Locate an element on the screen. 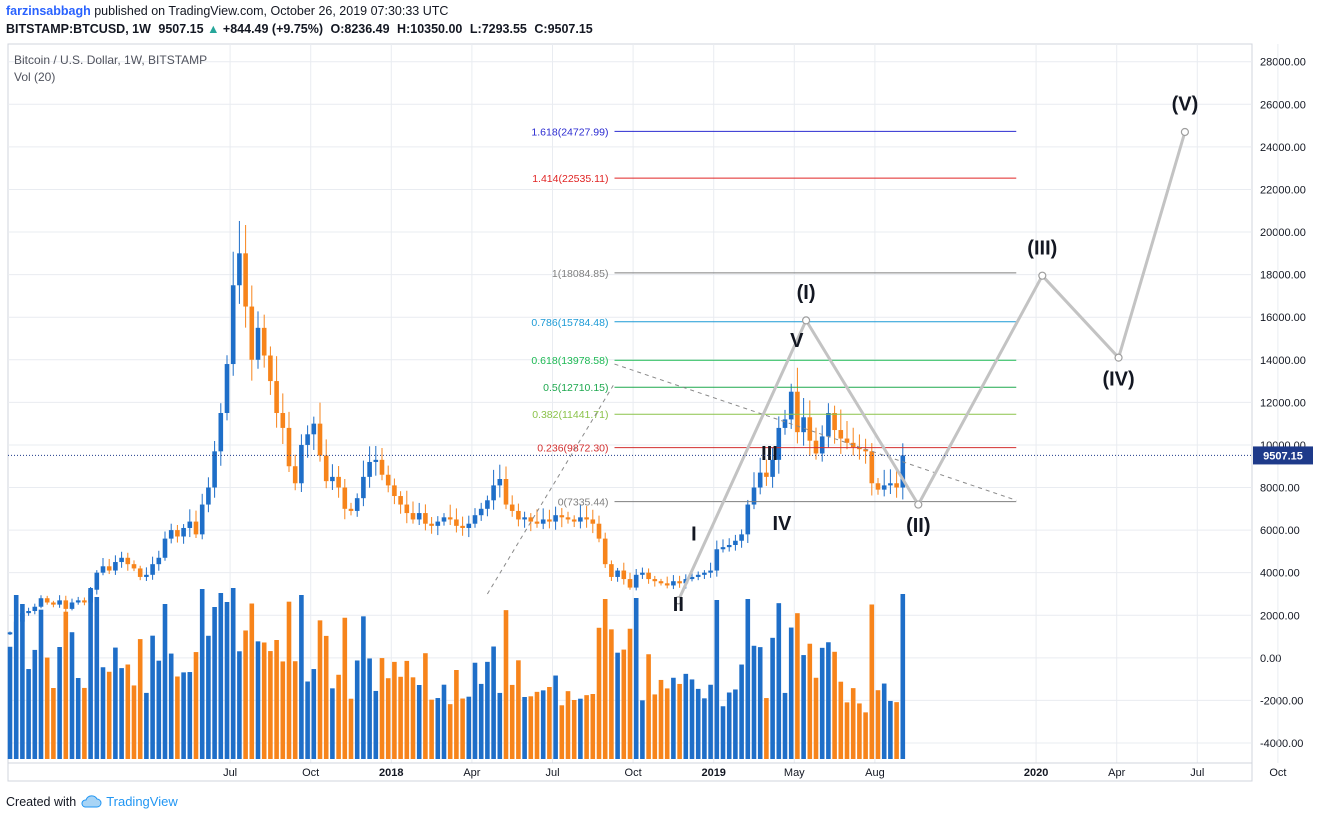  open-value: 8236.49 is located at coordinates (367, 29).